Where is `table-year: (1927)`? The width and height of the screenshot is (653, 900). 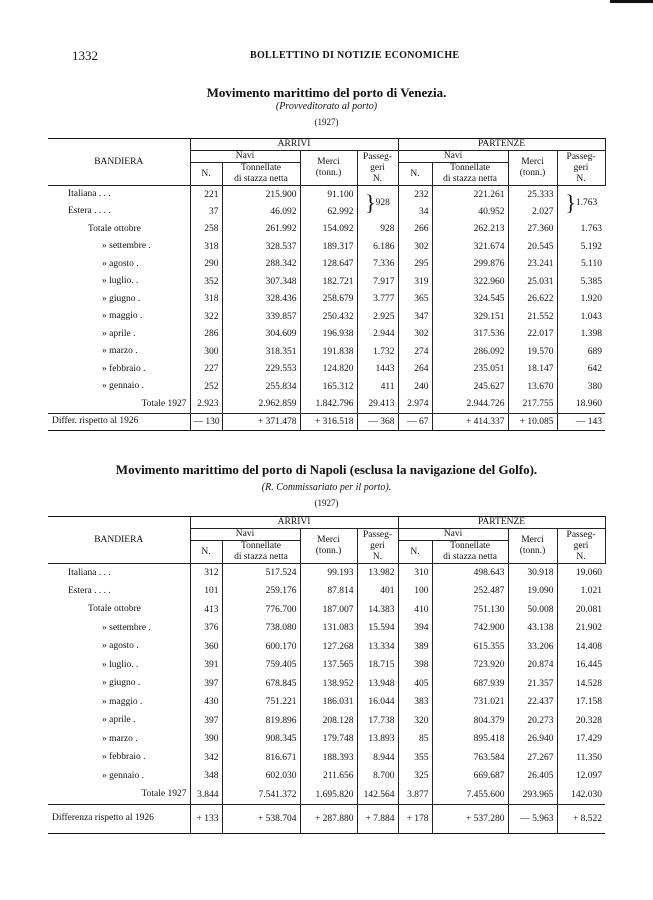
table-year: (1927) is located at coordinates (326, 503).